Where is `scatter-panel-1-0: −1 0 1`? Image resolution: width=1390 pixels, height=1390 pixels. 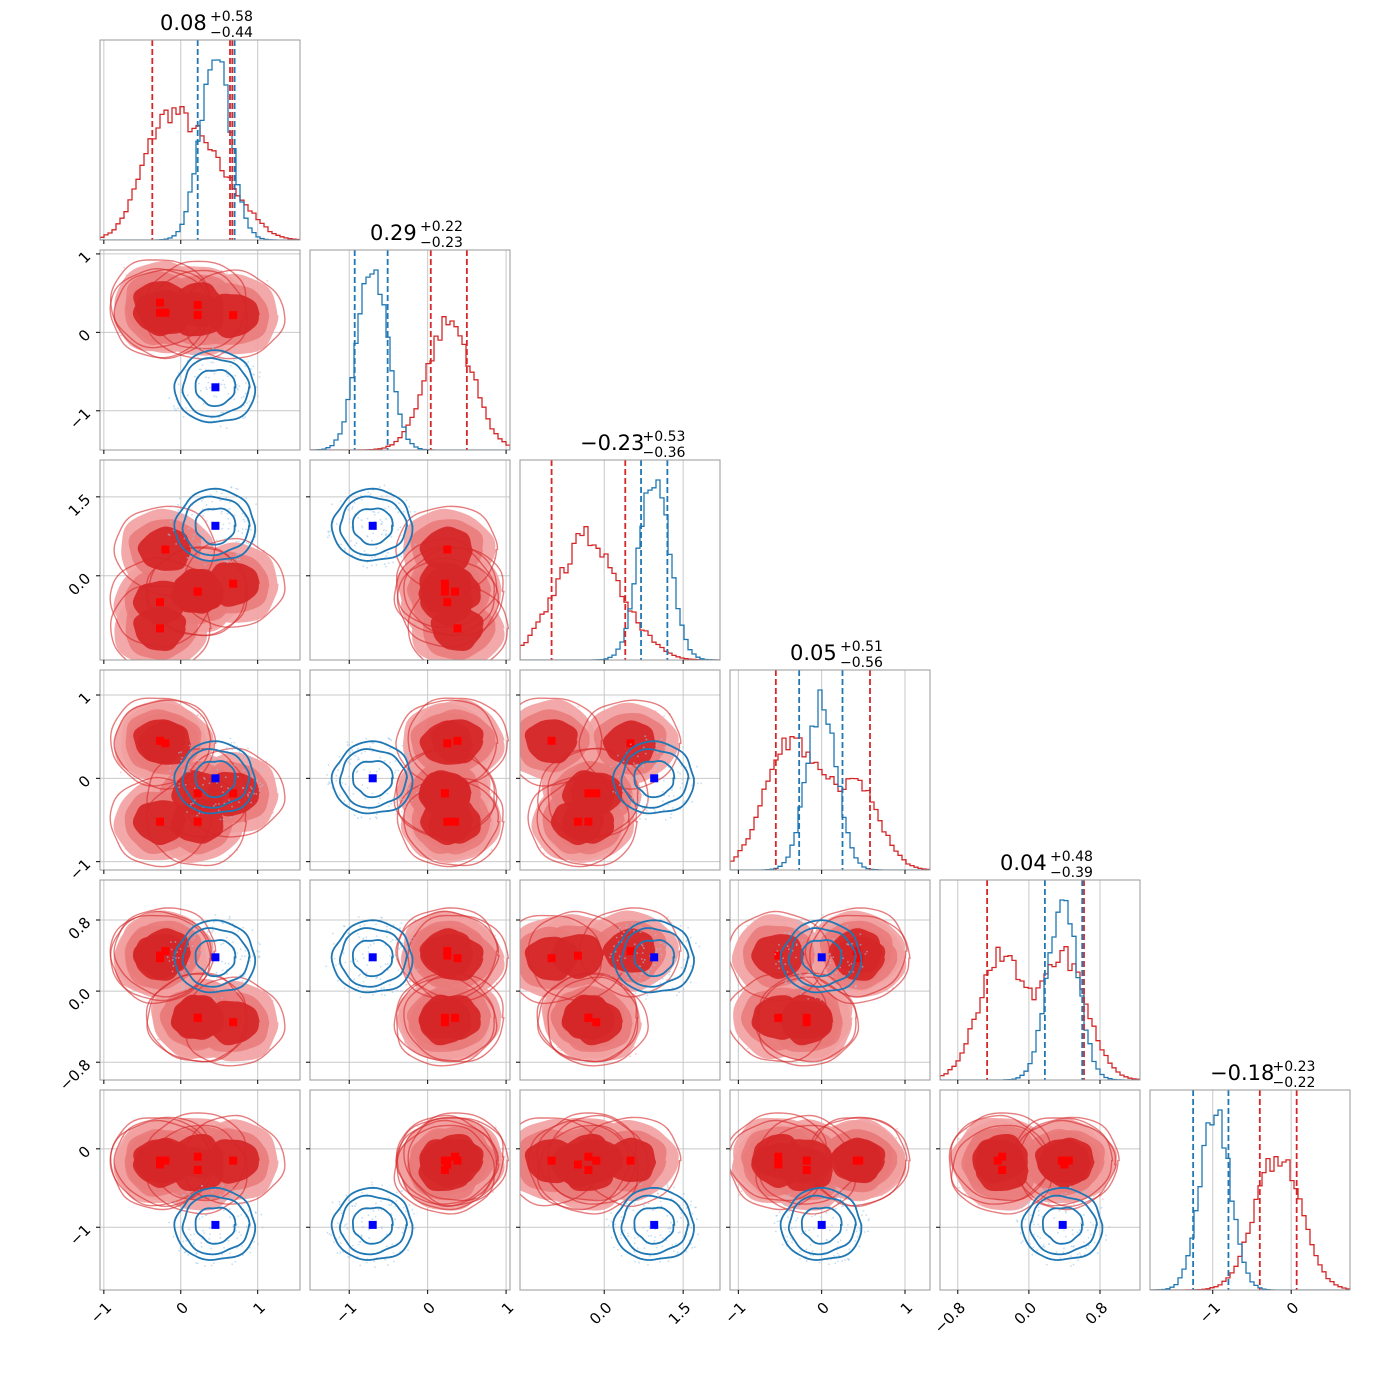
scatter-panel-1-0: −1 0 1 is located at coordinates (183, 351).